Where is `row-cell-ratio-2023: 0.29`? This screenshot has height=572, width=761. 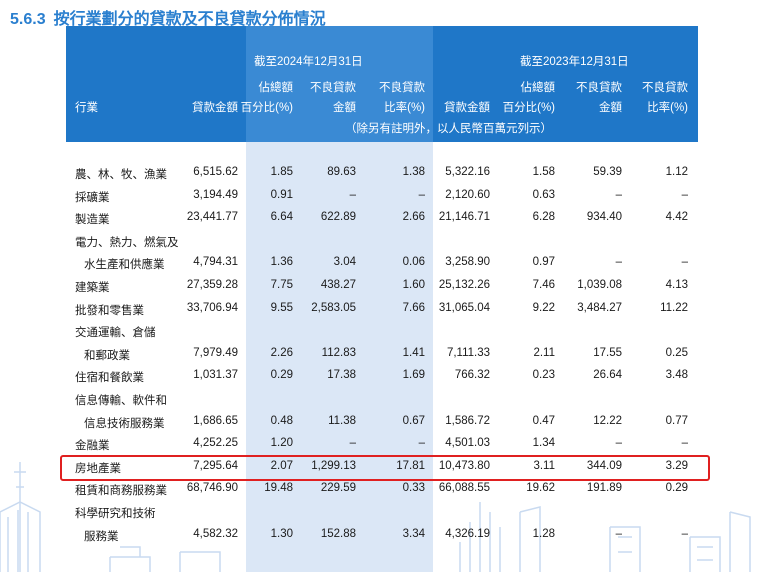
row-cell-ratio-2023: 0.29 is located at coordinates (676, 488).